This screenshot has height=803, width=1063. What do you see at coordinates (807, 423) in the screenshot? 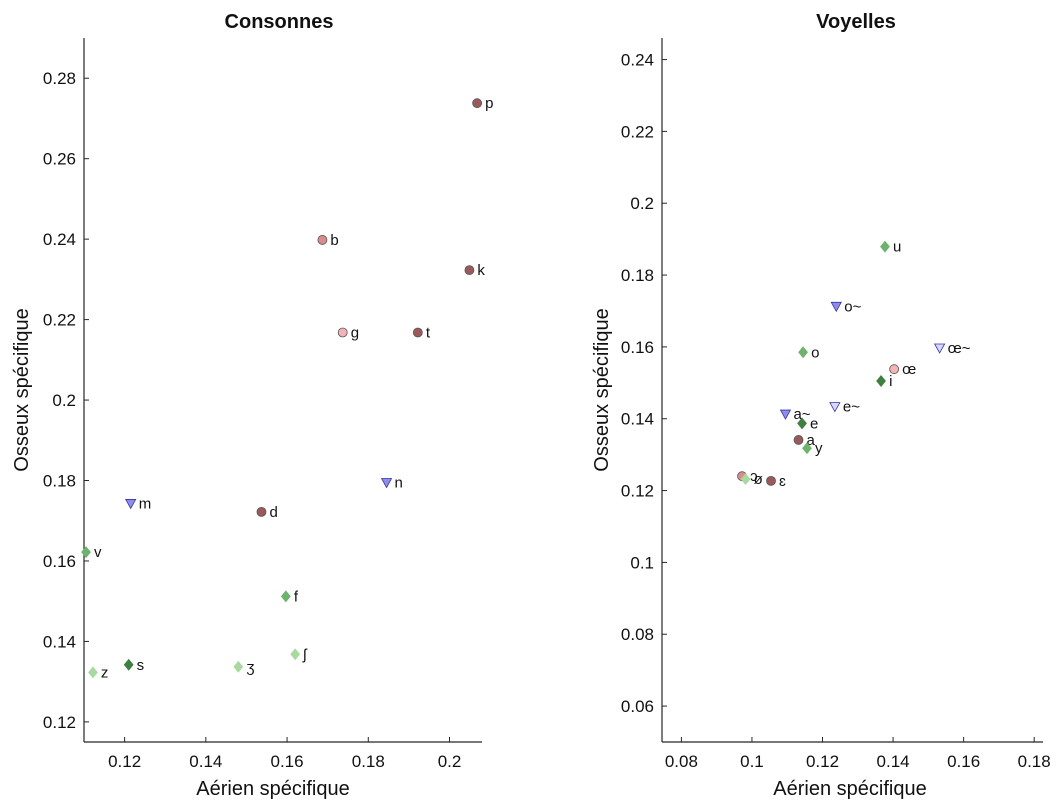
I see `data-point: e` at bounding box center [807, 423].